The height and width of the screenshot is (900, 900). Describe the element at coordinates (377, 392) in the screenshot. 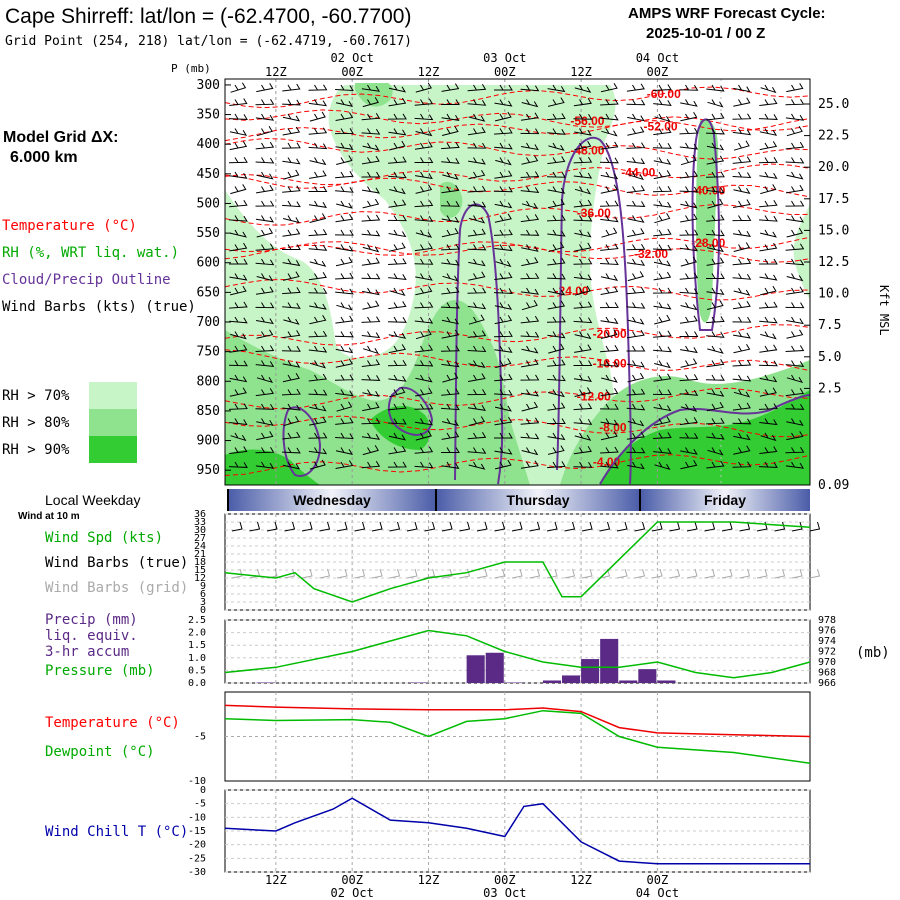

I see `rh80-region` at that location.